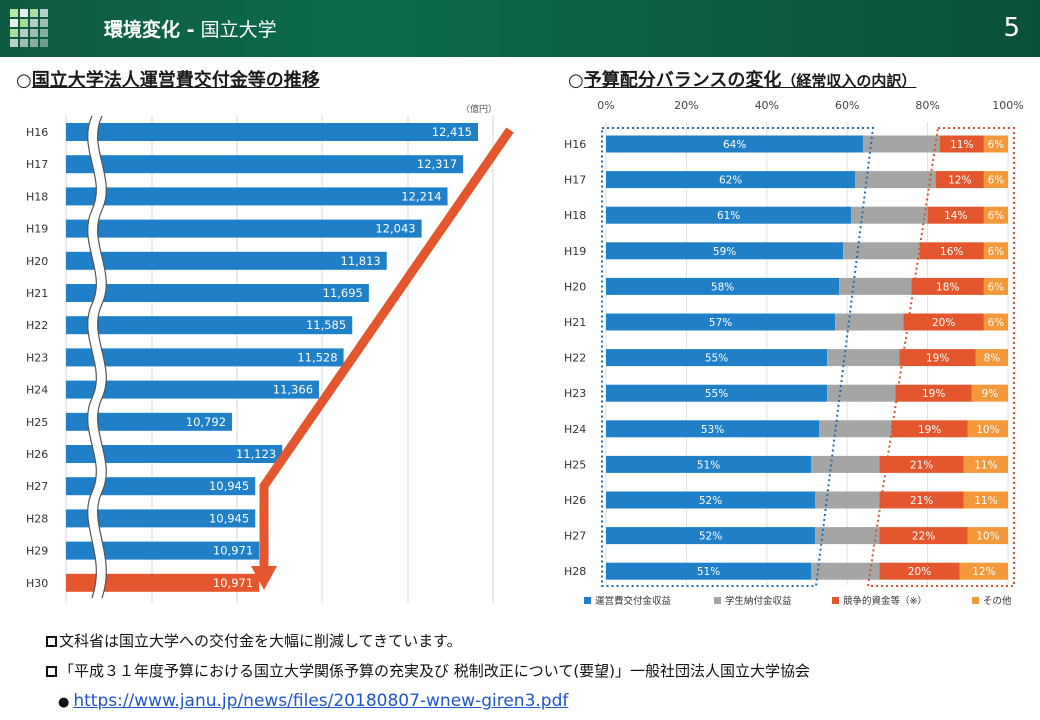 The height and width of the screenshot is (720, 1040). What do you see at coordinates (587, 600) in the screenshot?
I see `legend-swatch` at bounding box center [587, 600].